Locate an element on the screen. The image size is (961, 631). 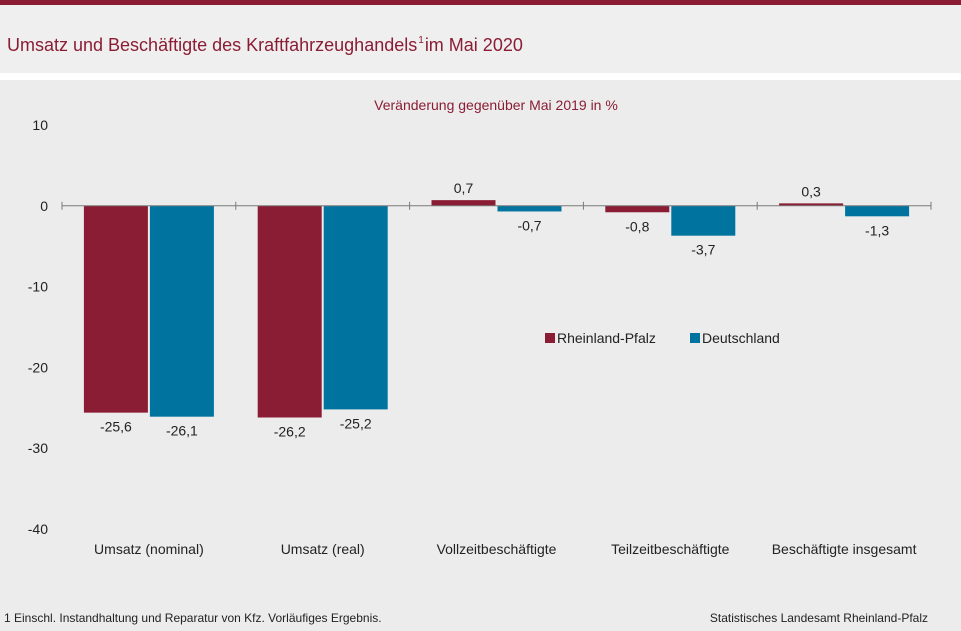
category-label: Umsatz (real) is located at coordinates (323, 549).